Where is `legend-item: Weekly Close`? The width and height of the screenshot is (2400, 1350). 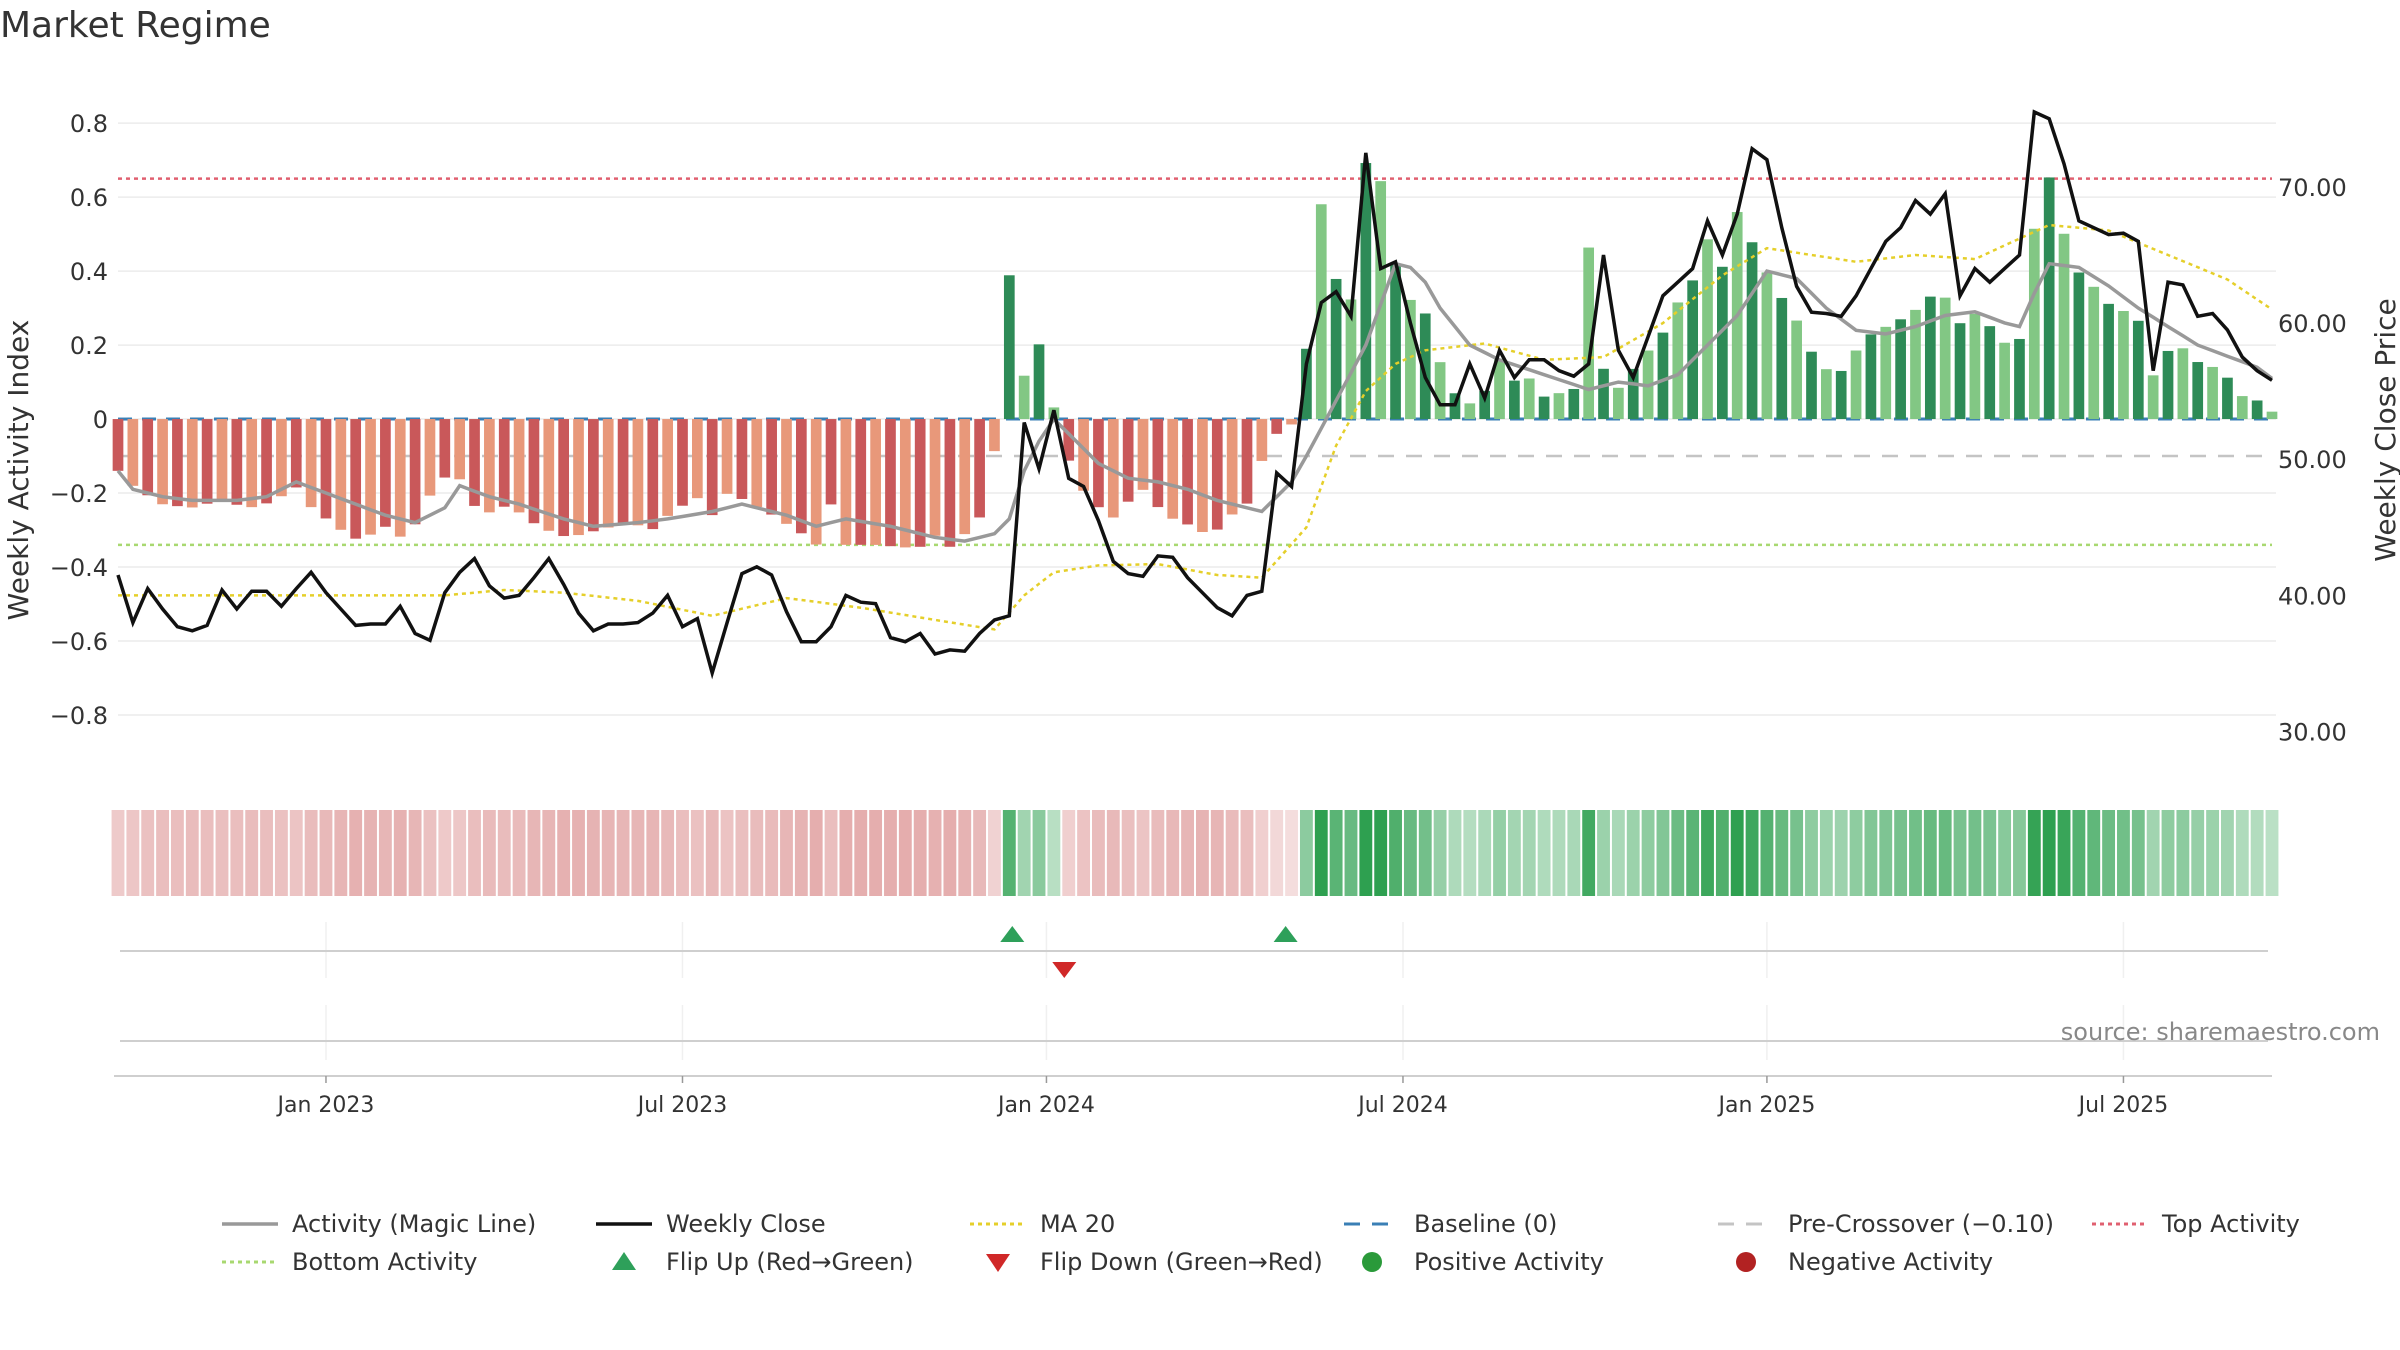
legend-item: Weekly Close is located at coordinates (711, 1224).